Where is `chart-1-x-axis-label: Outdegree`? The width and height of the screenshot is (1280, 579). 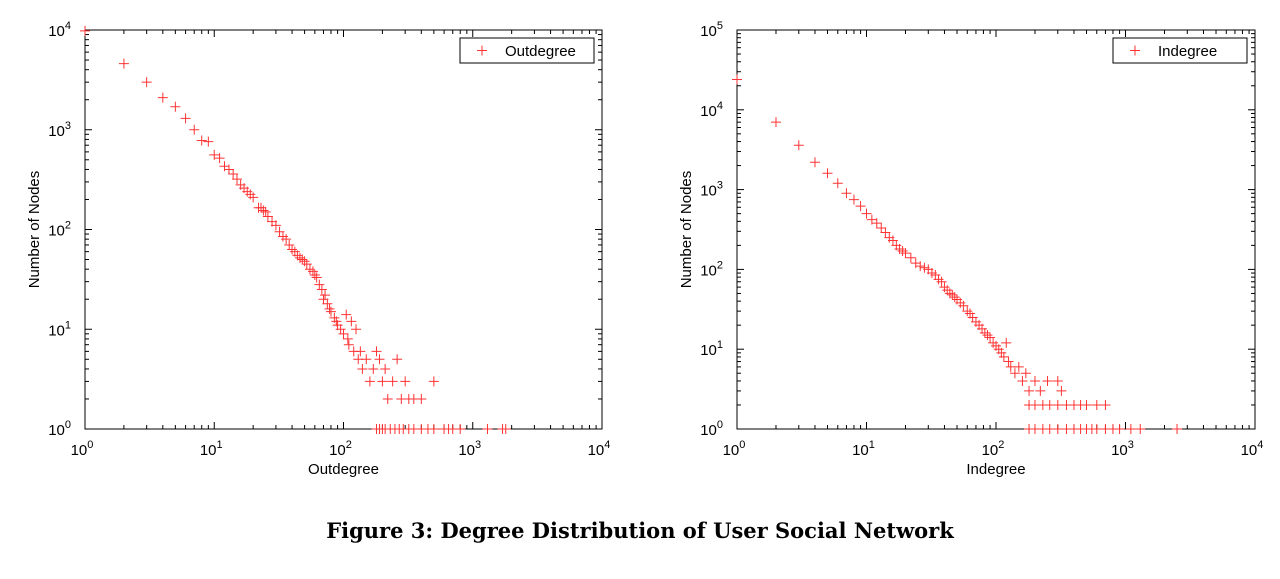 chart-1-x-axis-label: Outdegree is located at coordinates (343, 469).